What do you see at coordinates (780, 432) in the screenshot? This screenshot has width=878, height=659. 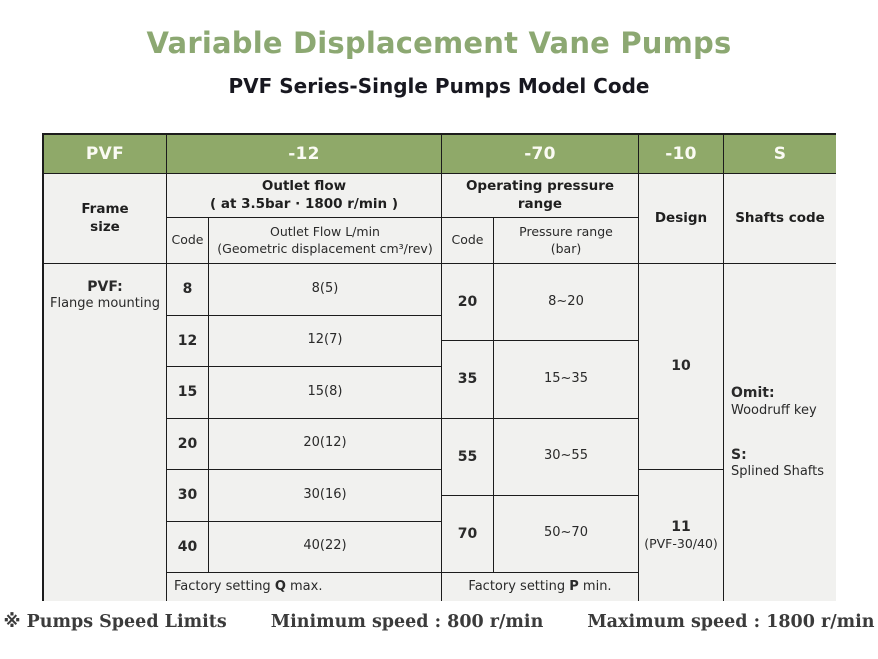 I see `shafts-options-cell: Omit: Woodruff key S: Splined Shafts` at bounding box center [780, 432].